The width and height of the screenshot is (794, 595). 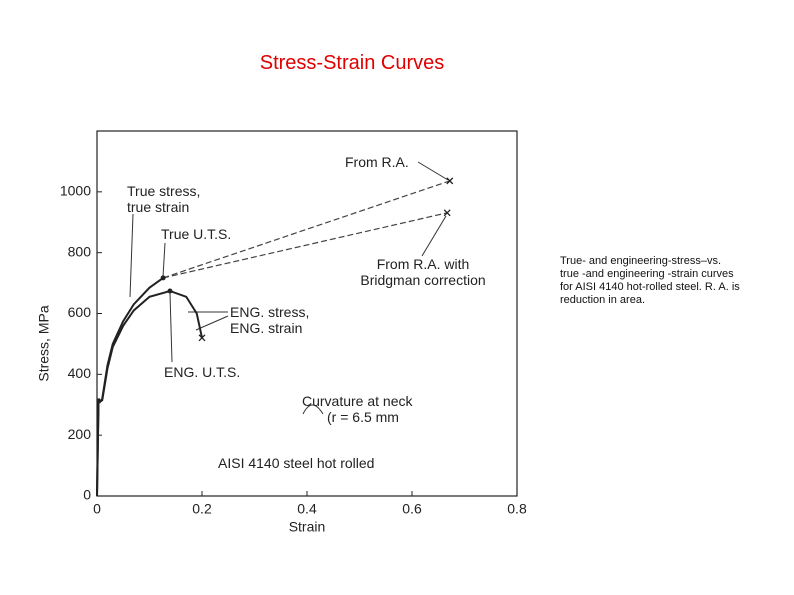 What do you see at coordinates (196, 234) in the screenshot?
I see `annotation: True U.T.S.` at bounding box center [196, 234].